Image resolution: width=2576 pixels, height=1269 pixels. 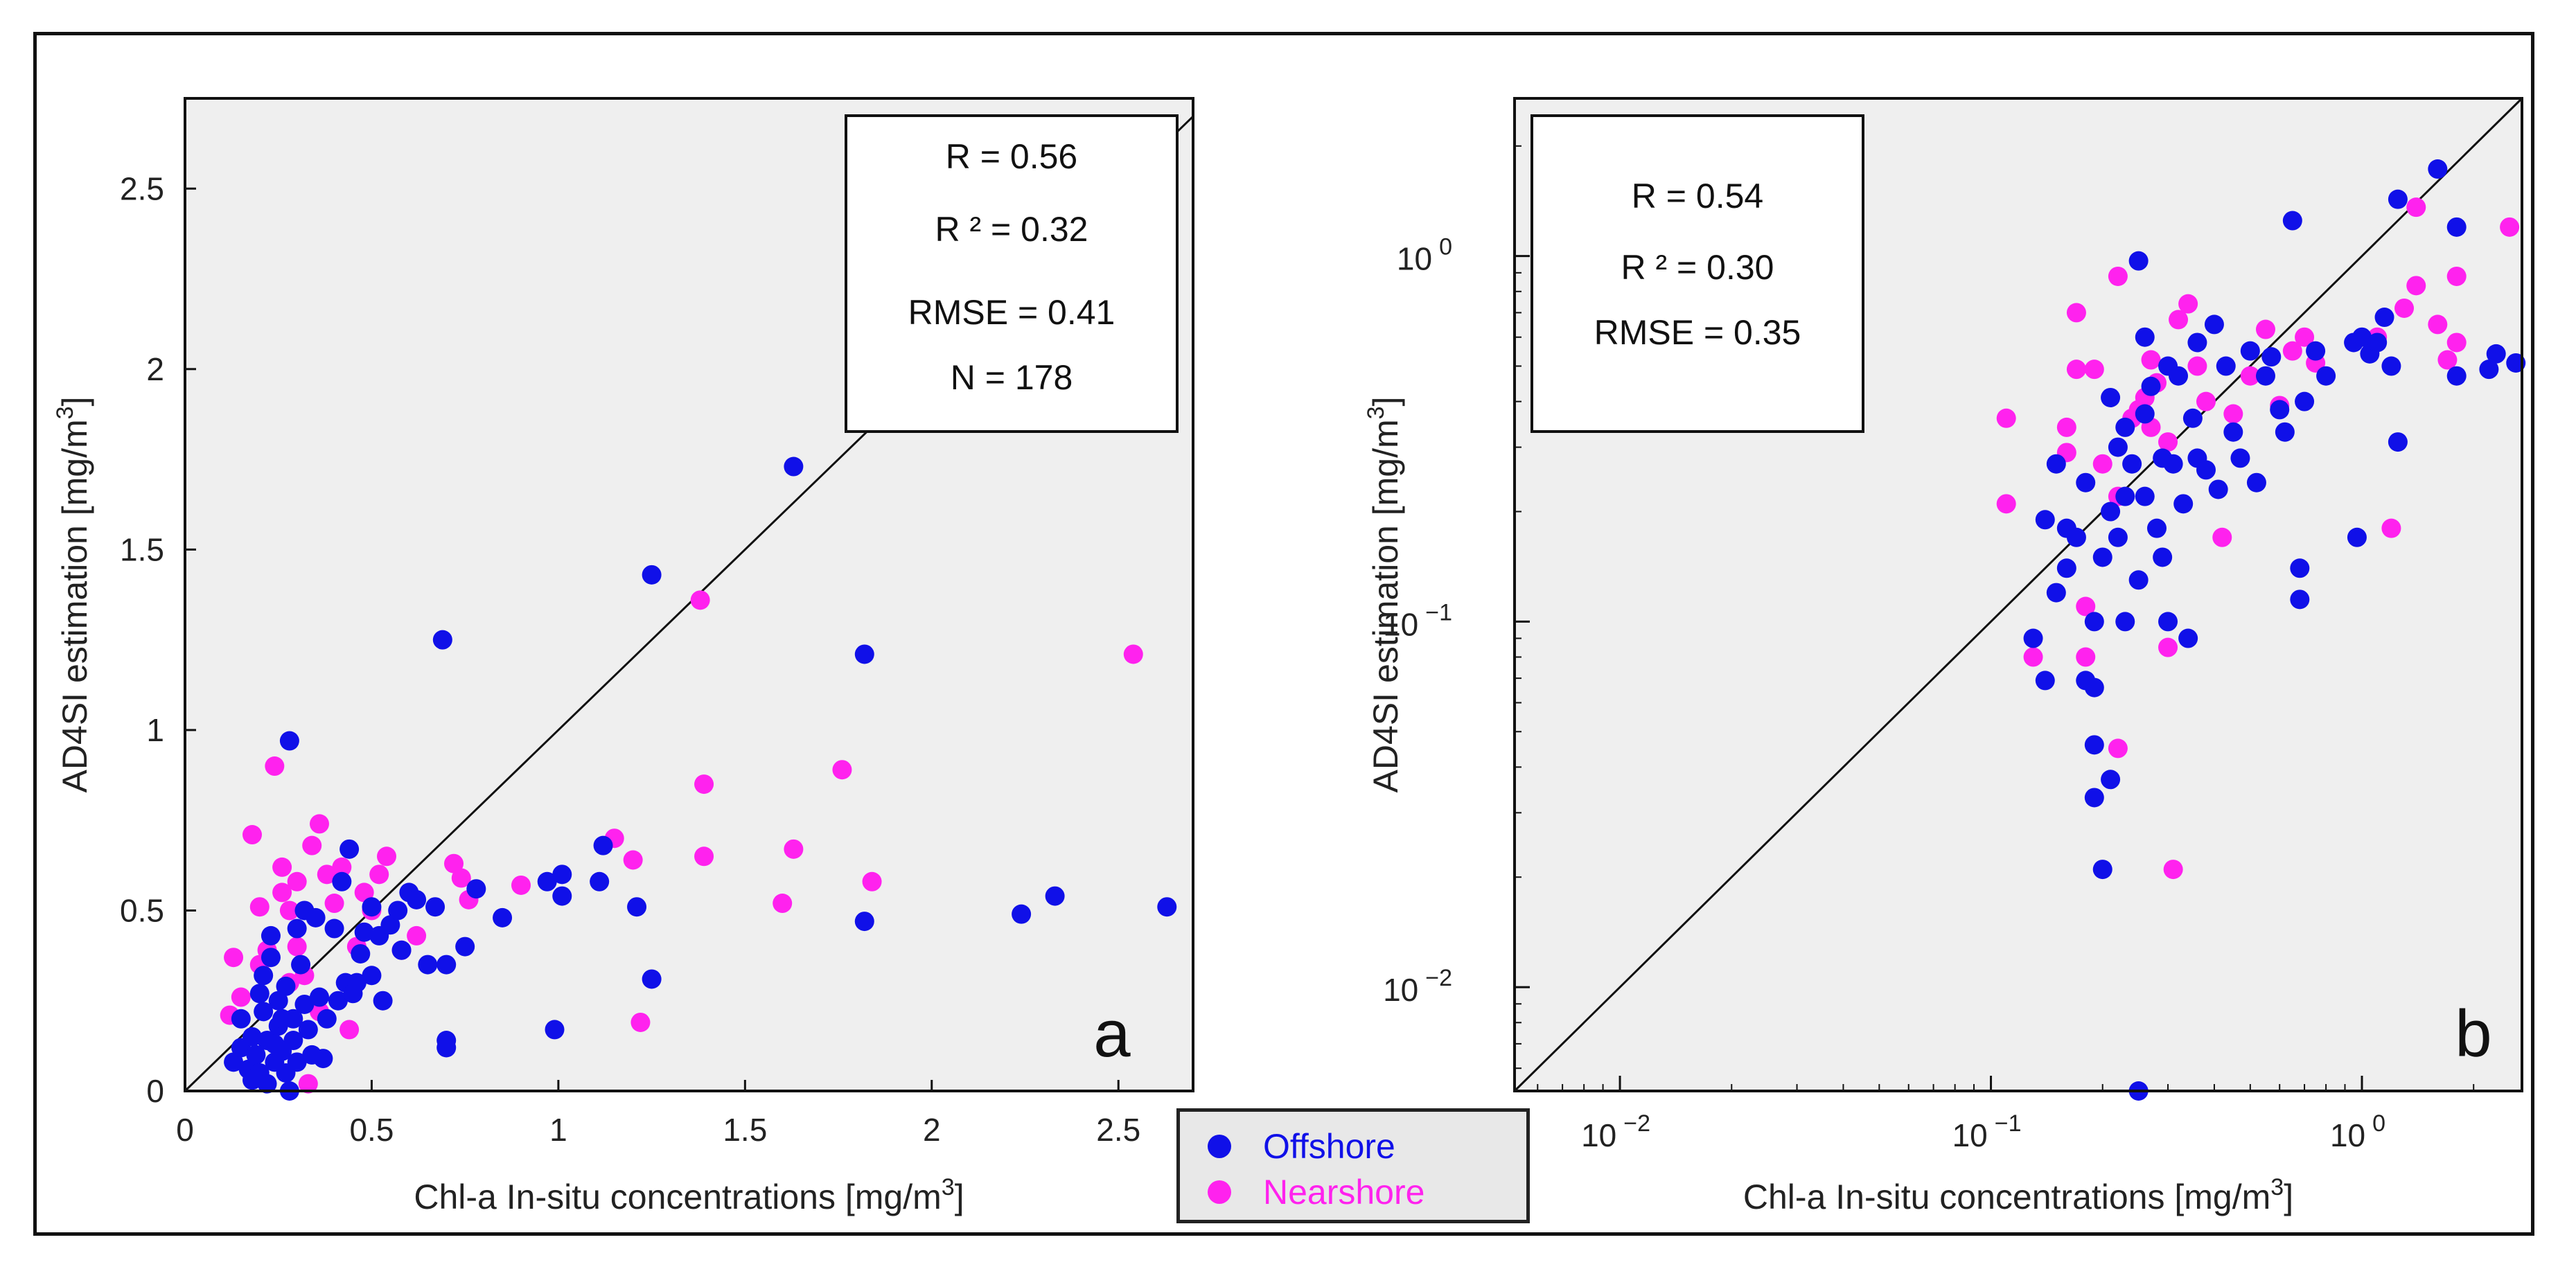 What do you see at coordinates (689, 1195) in the screenshot?
I see `x-axis-label-a: Chl-a In-situ concentrations [mg/m3]` at bounding box center [689, 1195].